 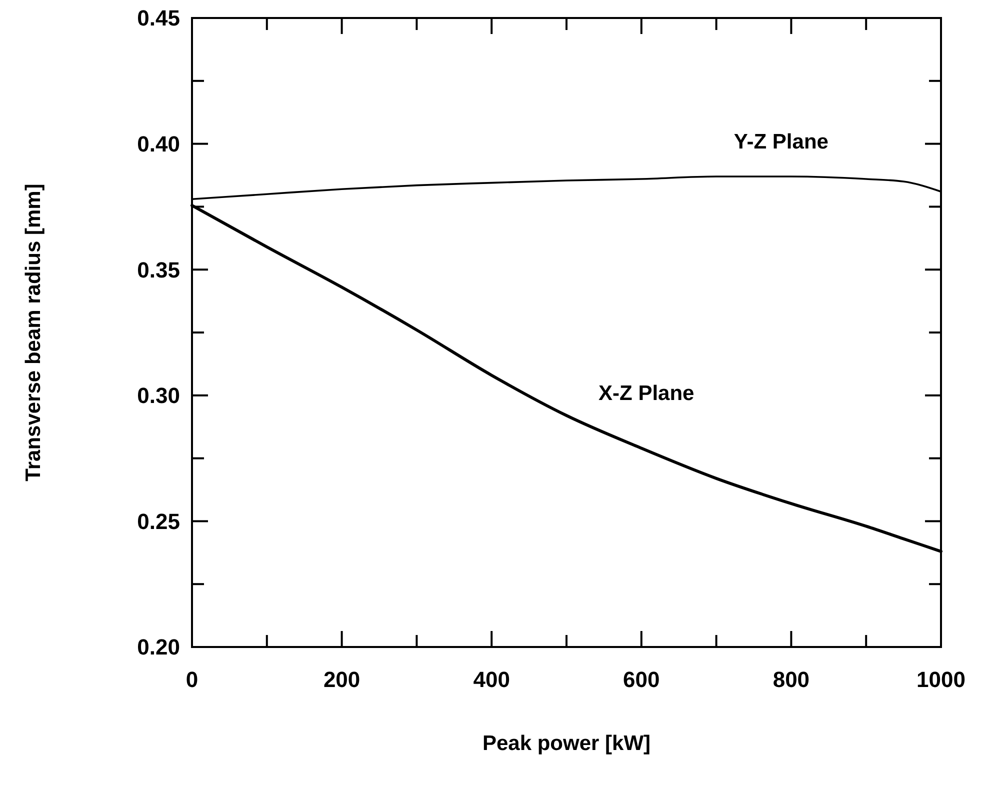 I want to click on y-tick-label: 0.25, so click(x=158, y=521).